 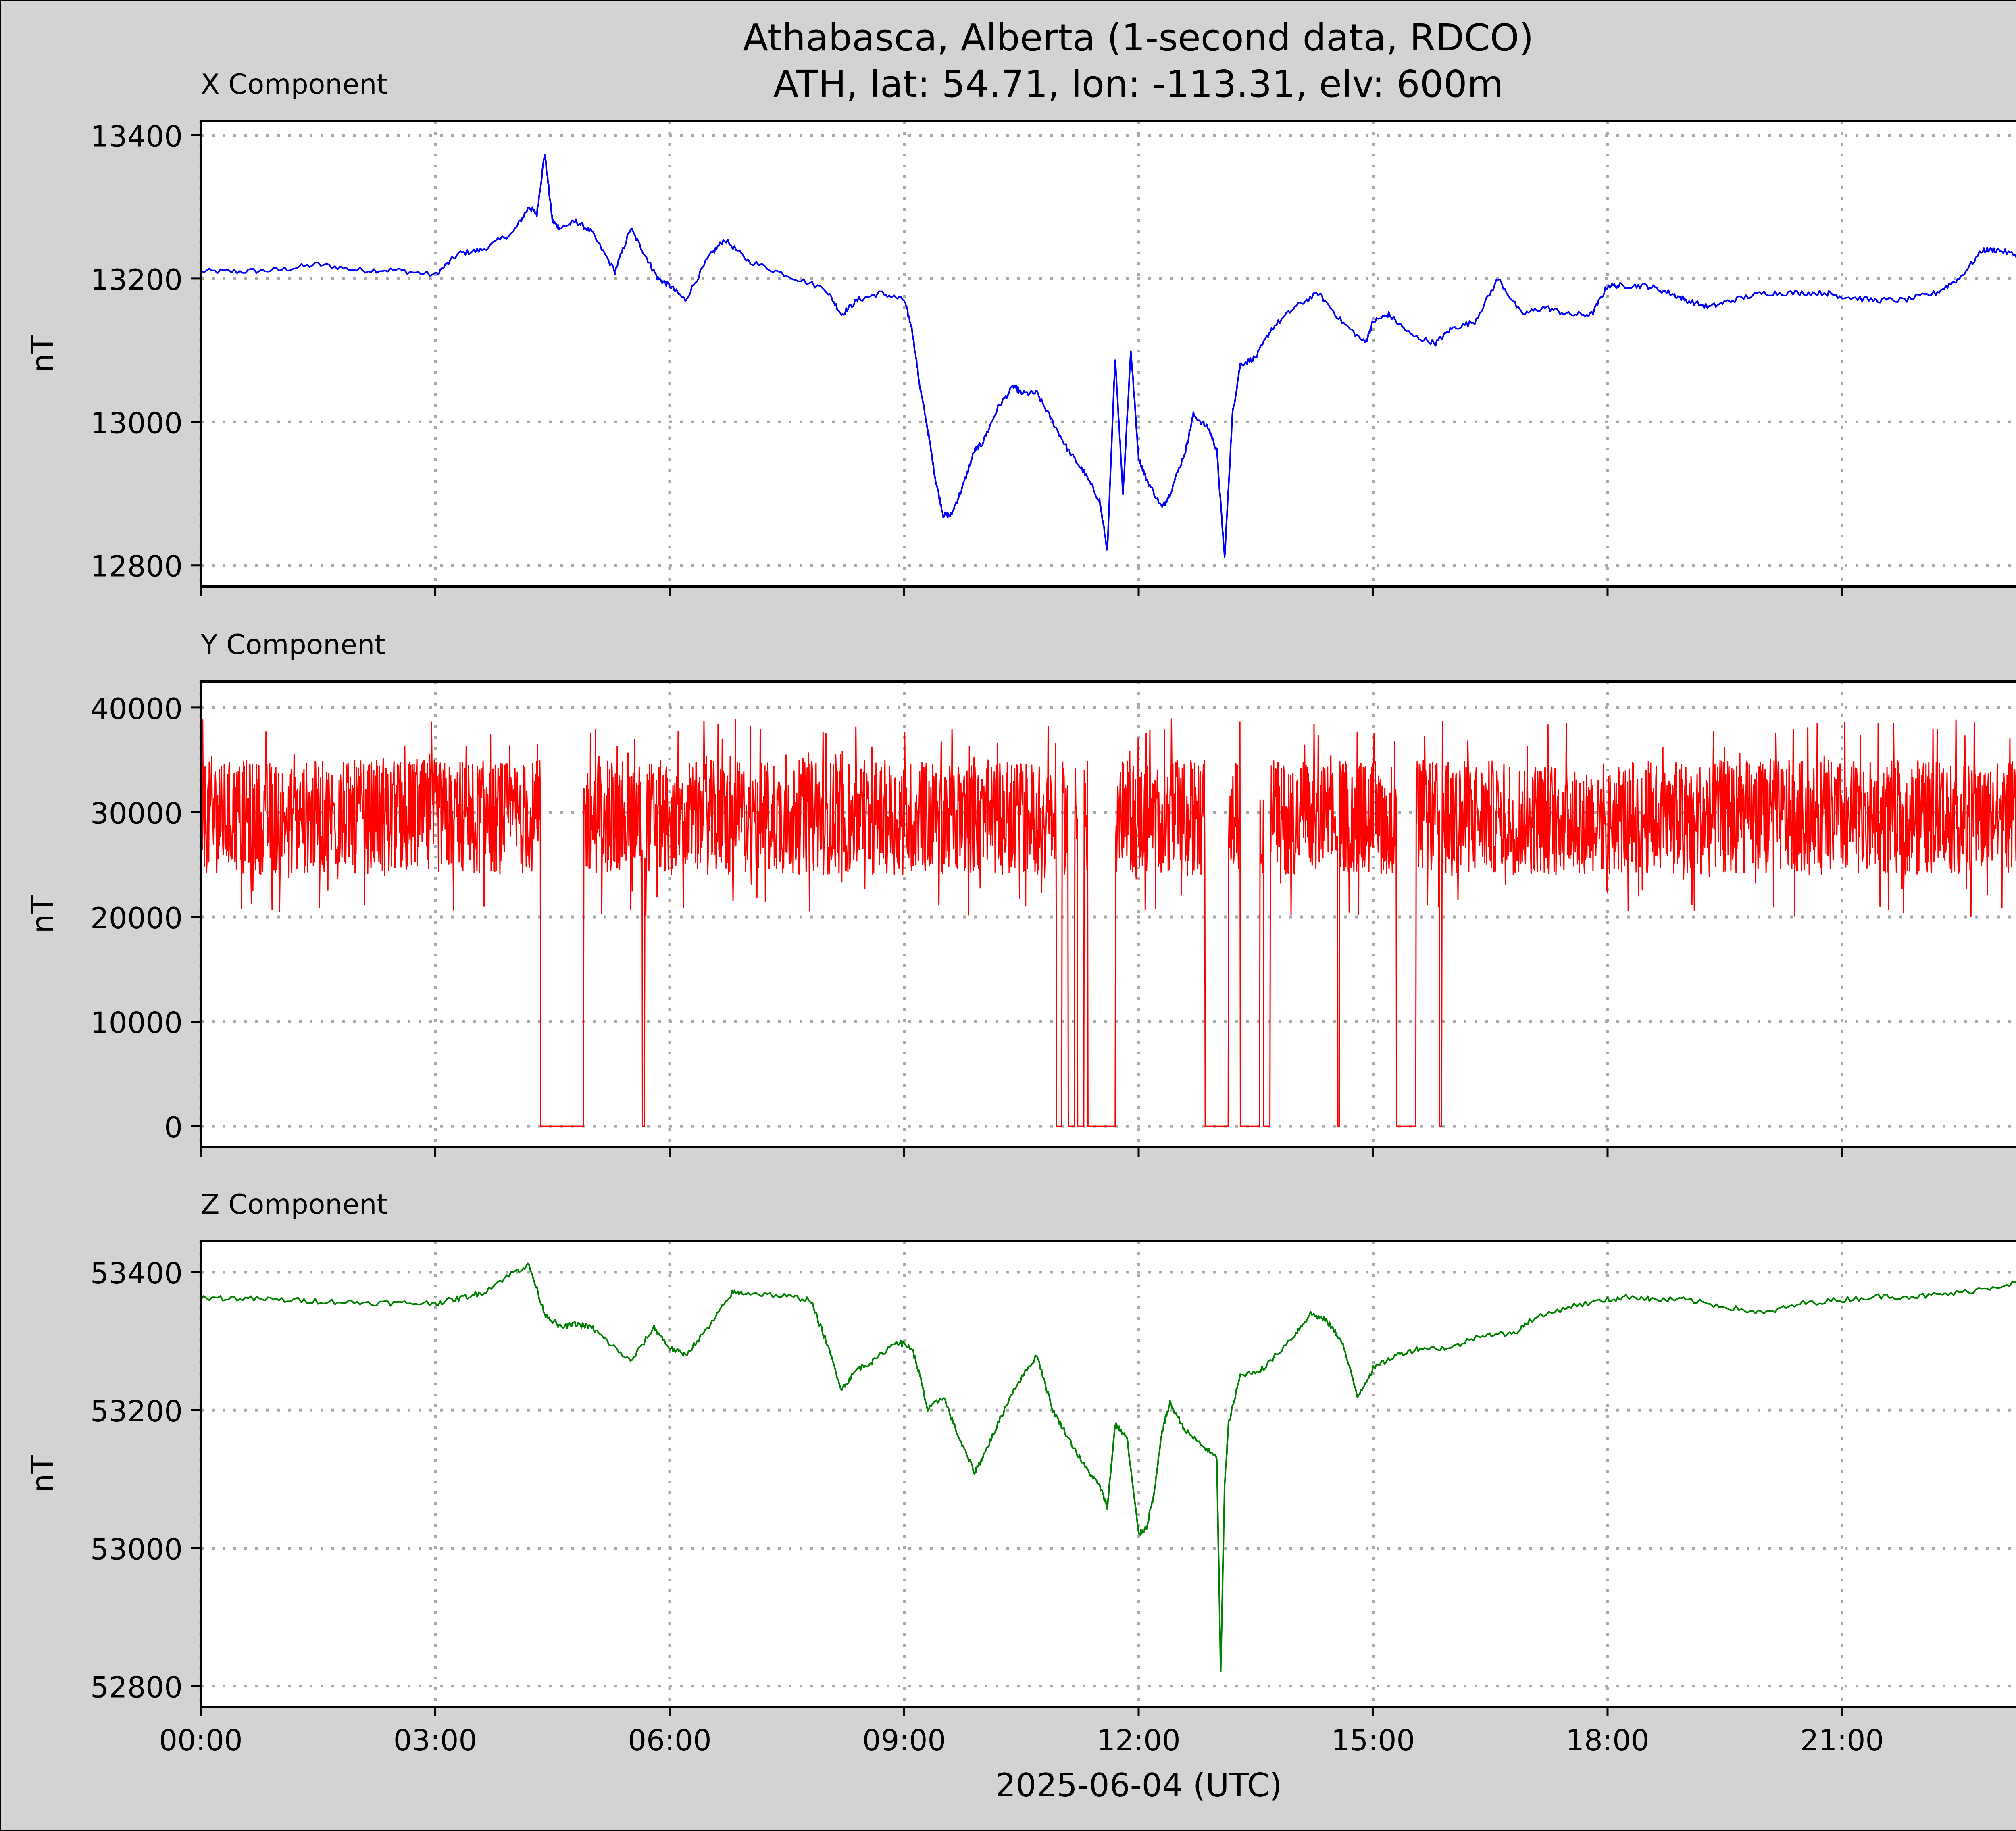 I want to click on panel-title: Z Component, so click(x=294, y=1205).